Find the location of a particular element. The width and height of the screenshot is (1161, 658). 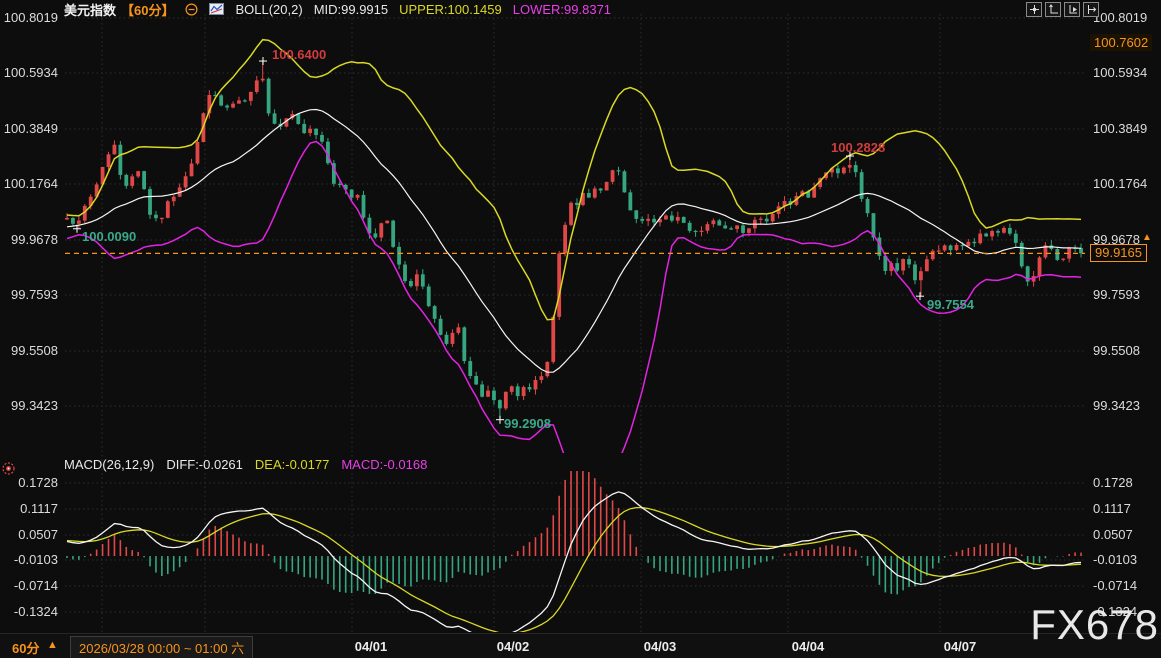

price-annotation: 100.2828 is located at coordinates (858, 147).